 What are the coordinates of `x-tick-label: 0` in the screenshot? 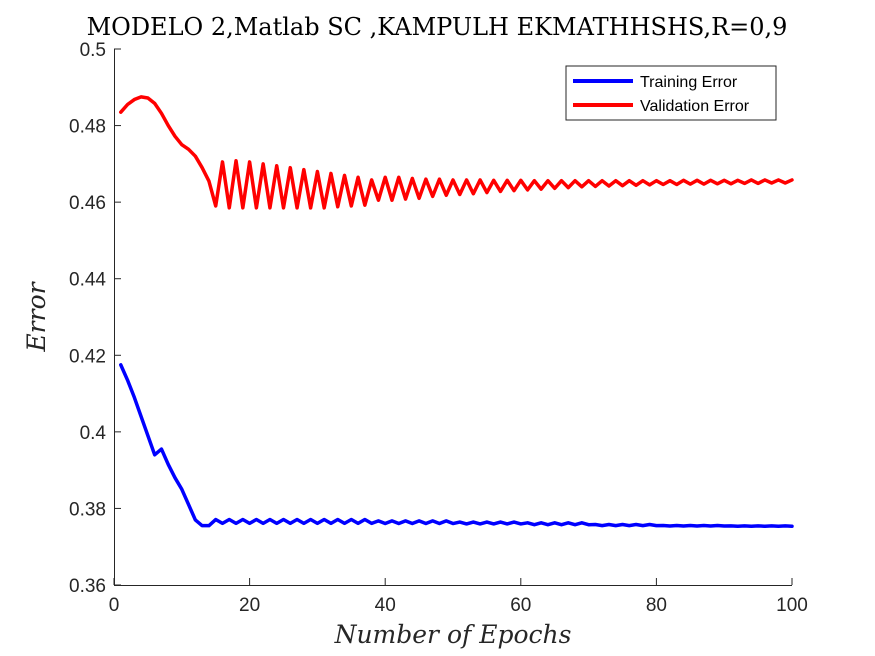 It's located at (114, 605).